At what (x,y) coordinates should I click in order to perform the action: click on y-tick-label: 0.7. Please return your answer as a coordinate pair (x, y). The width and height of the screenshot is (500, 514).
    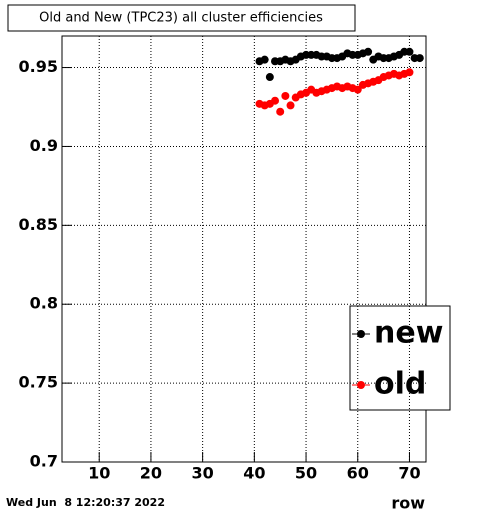
    Looking at the image, I should click on (44, 461).